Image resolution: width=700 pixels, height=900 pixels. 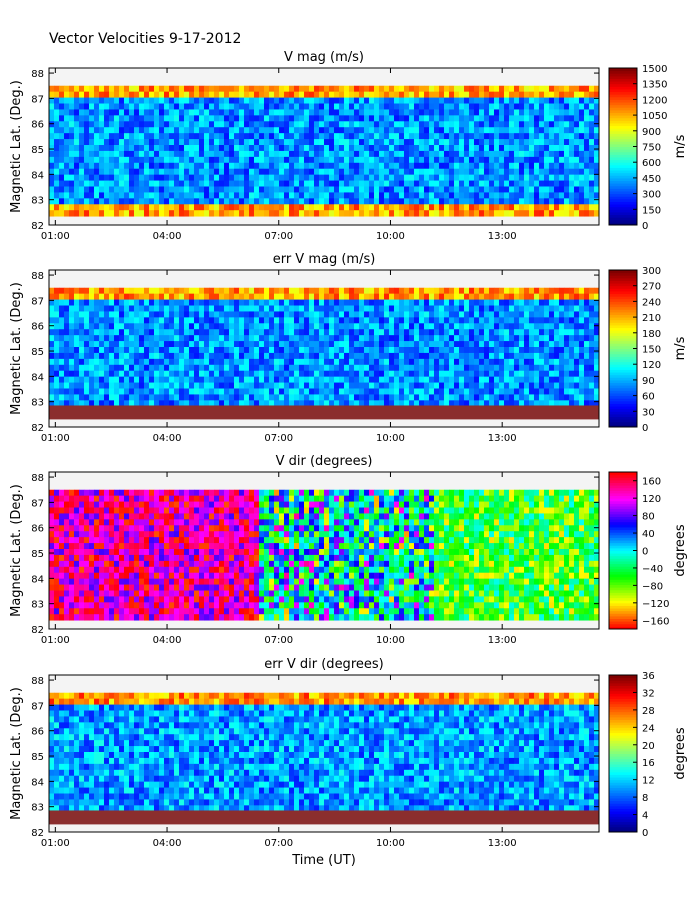 I want to click on colorbar-swatch, so click(x=623, y=203).